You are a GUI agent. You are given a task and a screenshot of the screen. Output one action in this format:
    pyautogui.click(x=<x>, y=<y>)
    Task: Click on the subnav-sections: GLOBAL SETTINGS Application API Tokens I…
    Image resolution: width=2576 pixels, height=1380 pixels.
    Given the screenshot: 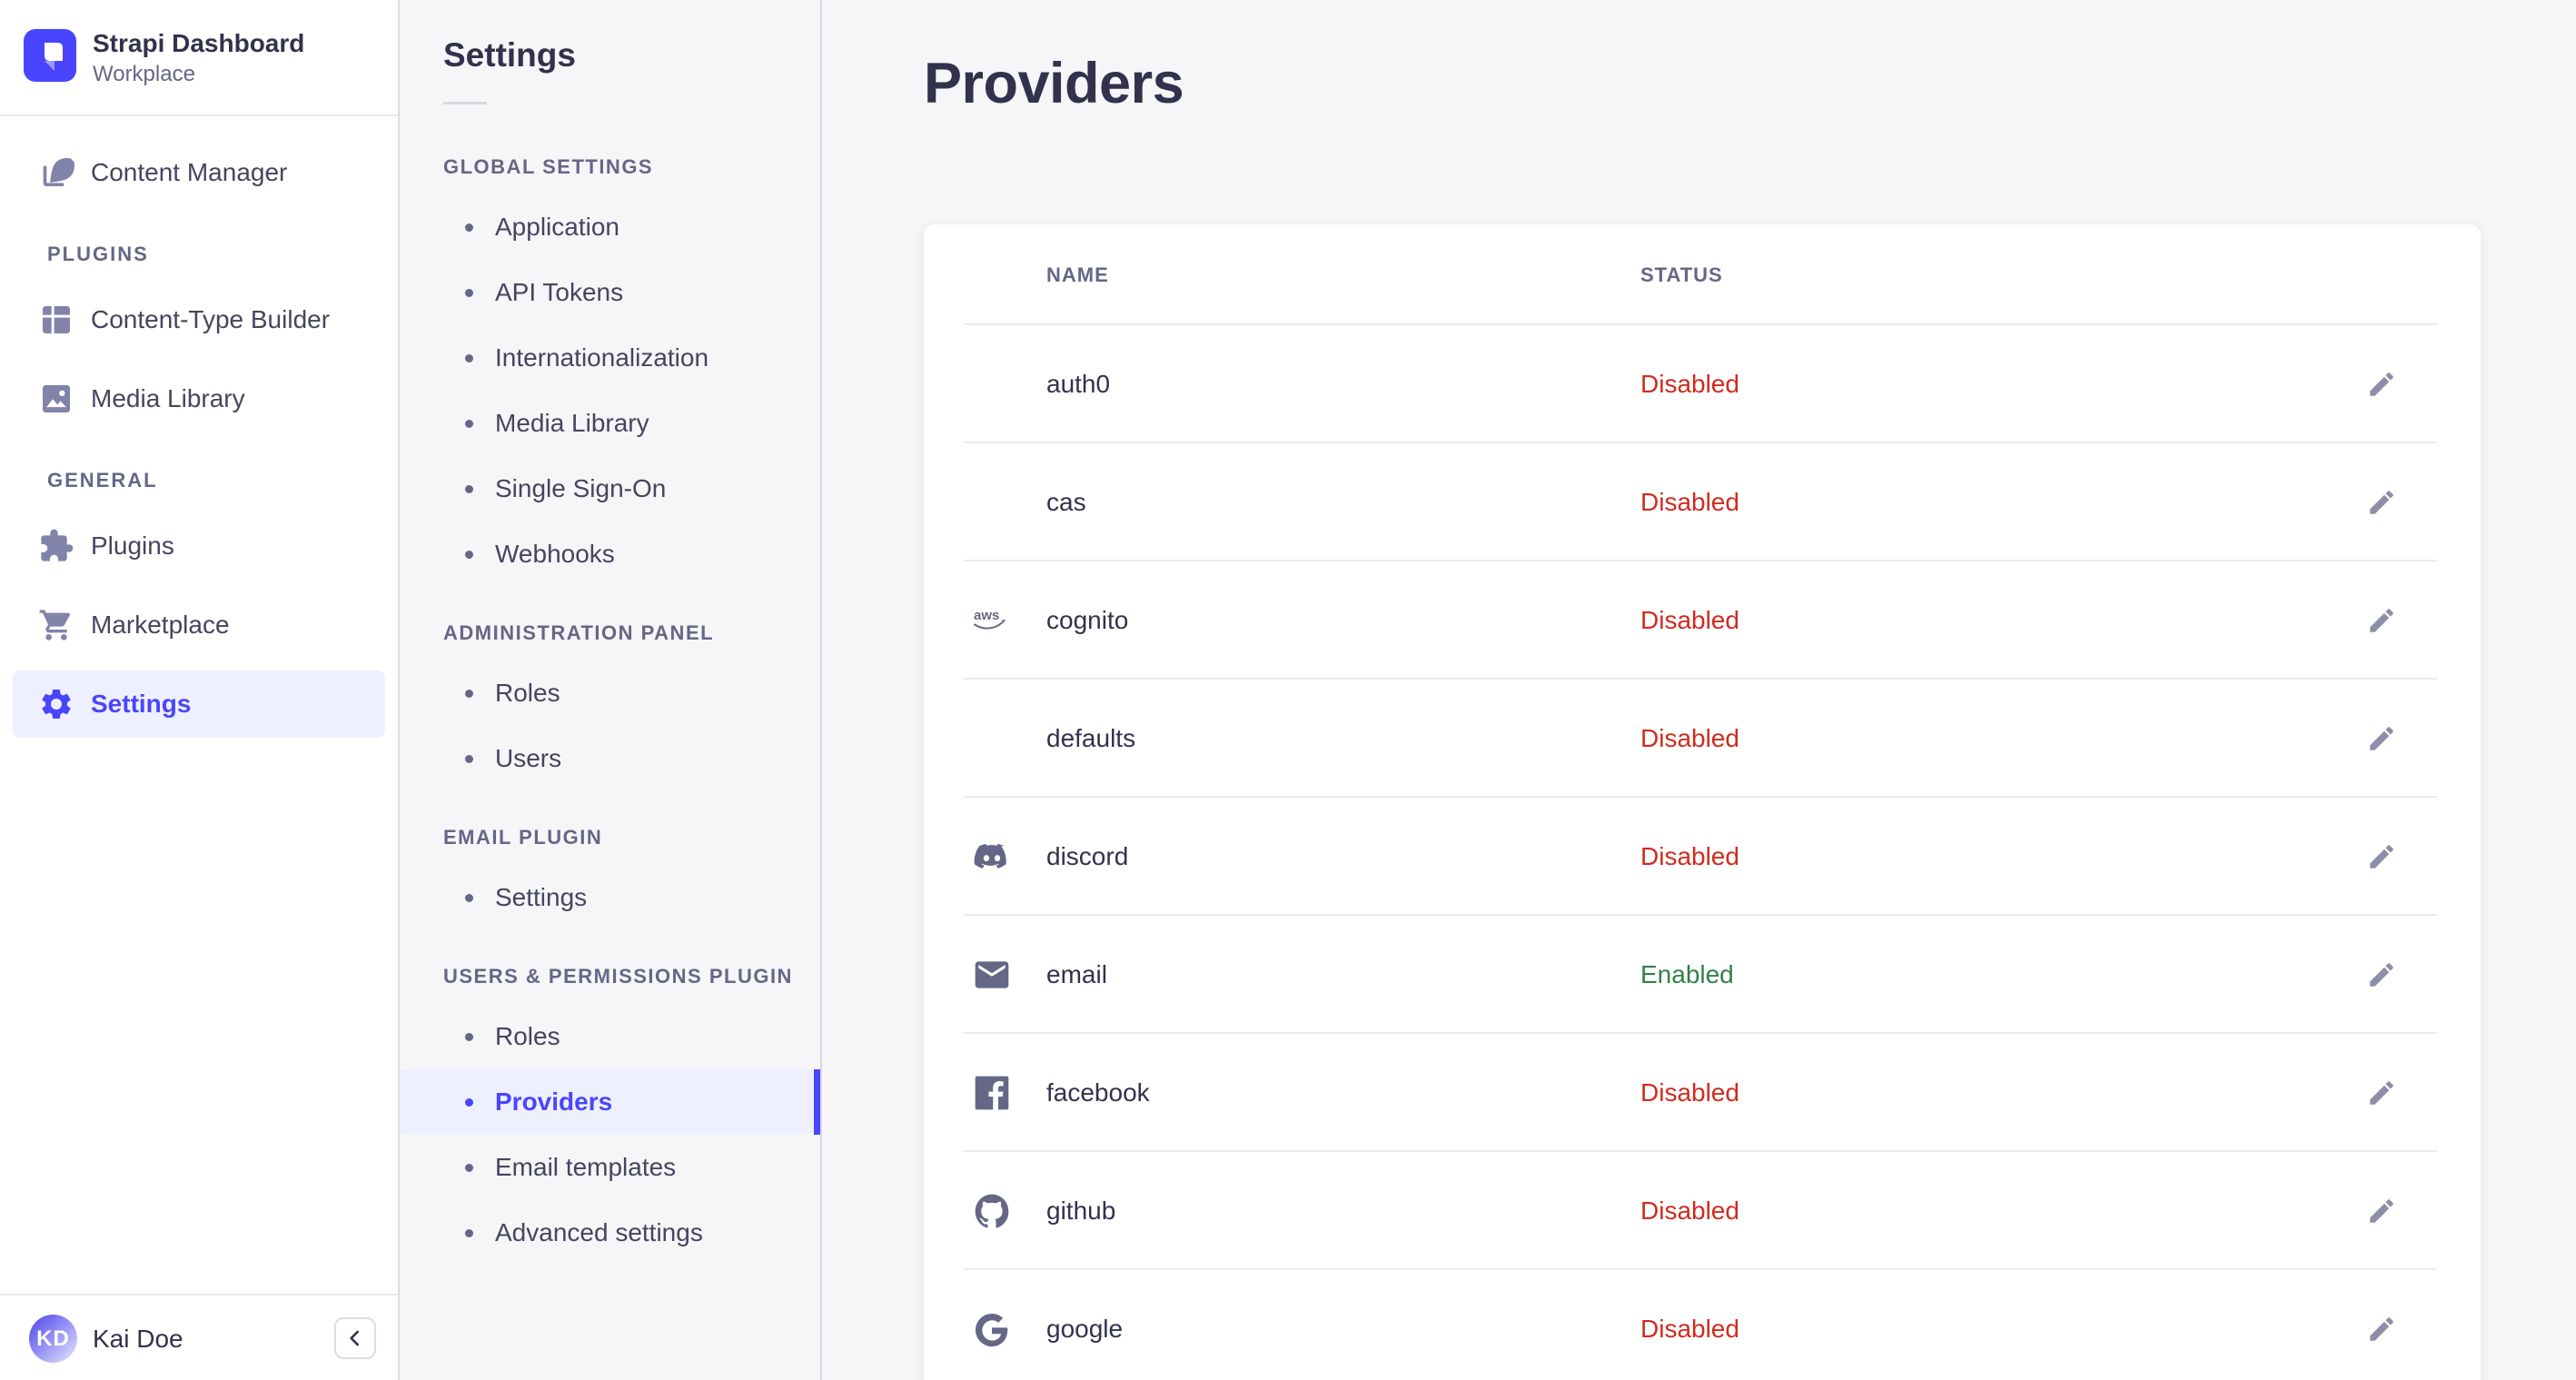 What is the action you would take?
    pyautogui.click(x=610, y=707)
    